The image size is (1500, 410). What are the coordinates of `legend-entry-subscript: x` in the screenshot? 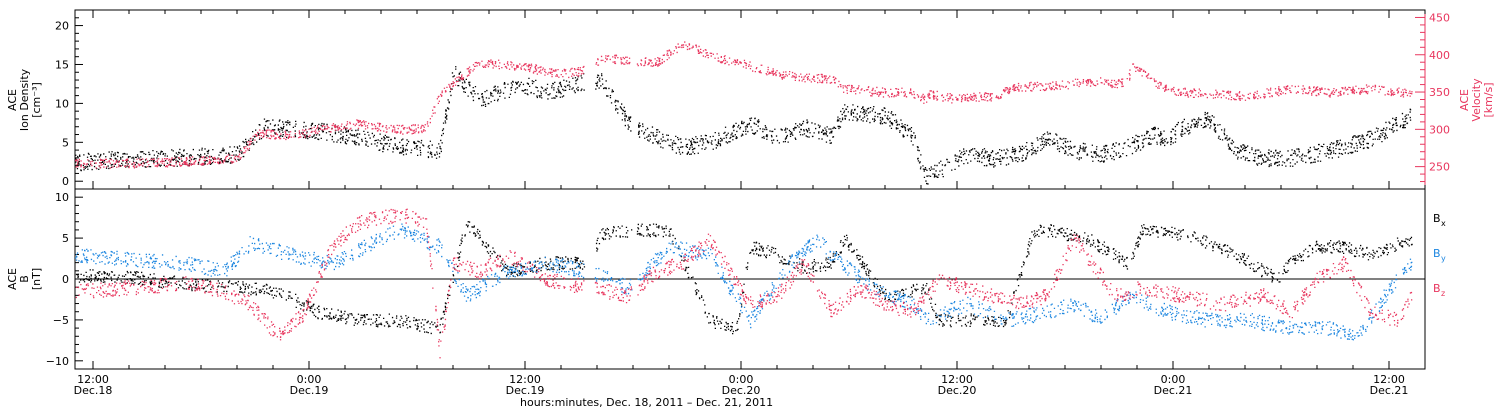 It's located at (1443, 223).